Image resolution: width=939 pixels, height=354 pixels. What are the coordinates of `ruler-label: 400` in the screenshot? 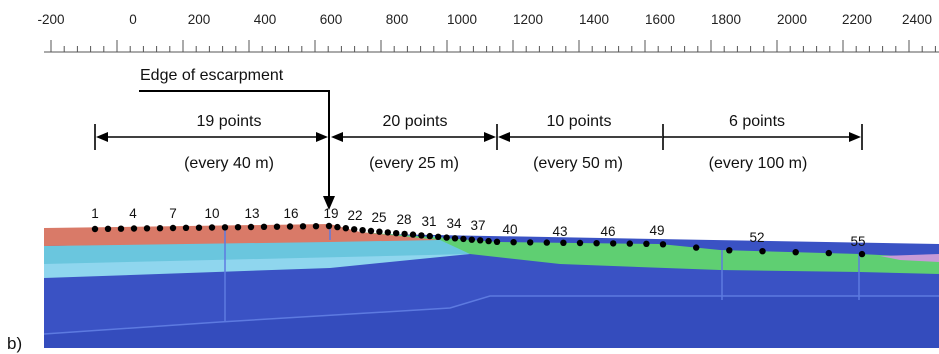 It's located at (265, 19).